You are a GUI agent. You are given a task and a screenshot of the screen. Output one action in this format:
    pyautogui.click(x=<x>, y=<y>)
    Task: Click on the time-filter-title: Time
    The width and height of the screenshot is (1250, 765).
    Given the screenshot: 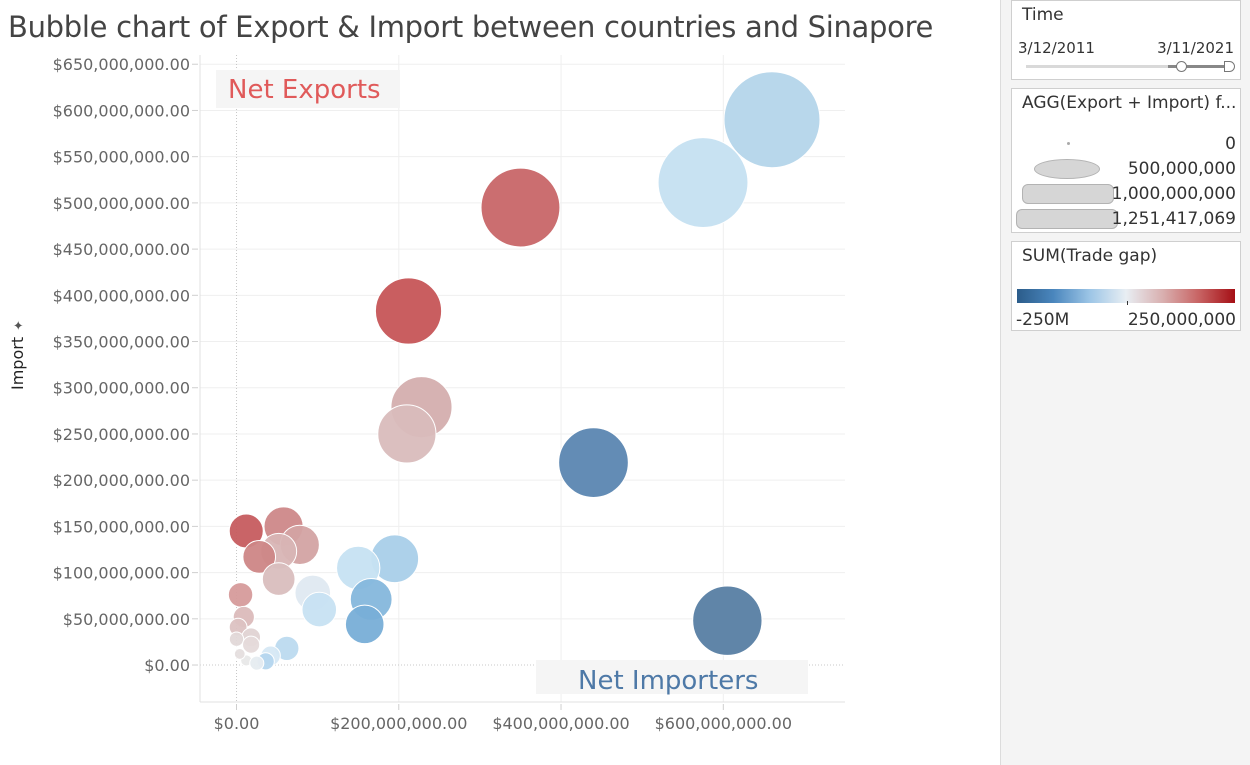 What is the action you would take?
    pyautogui.click(x=1043, y=15)
    